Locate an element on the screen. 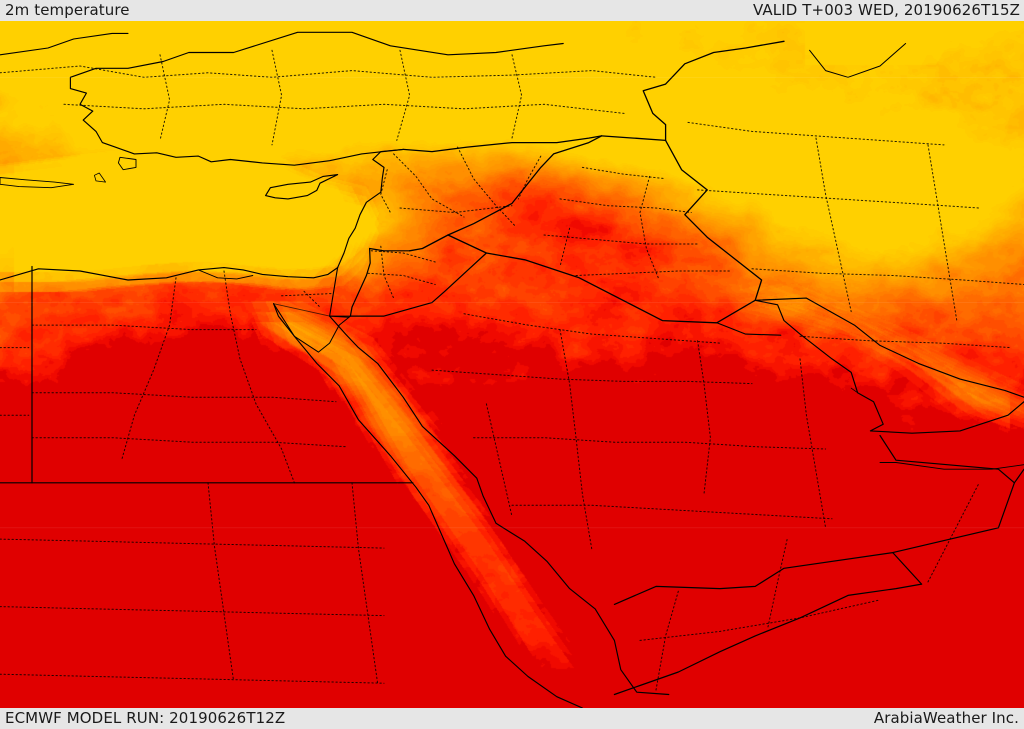  page-title: 2m temperature is located at coordinates (67, 10).